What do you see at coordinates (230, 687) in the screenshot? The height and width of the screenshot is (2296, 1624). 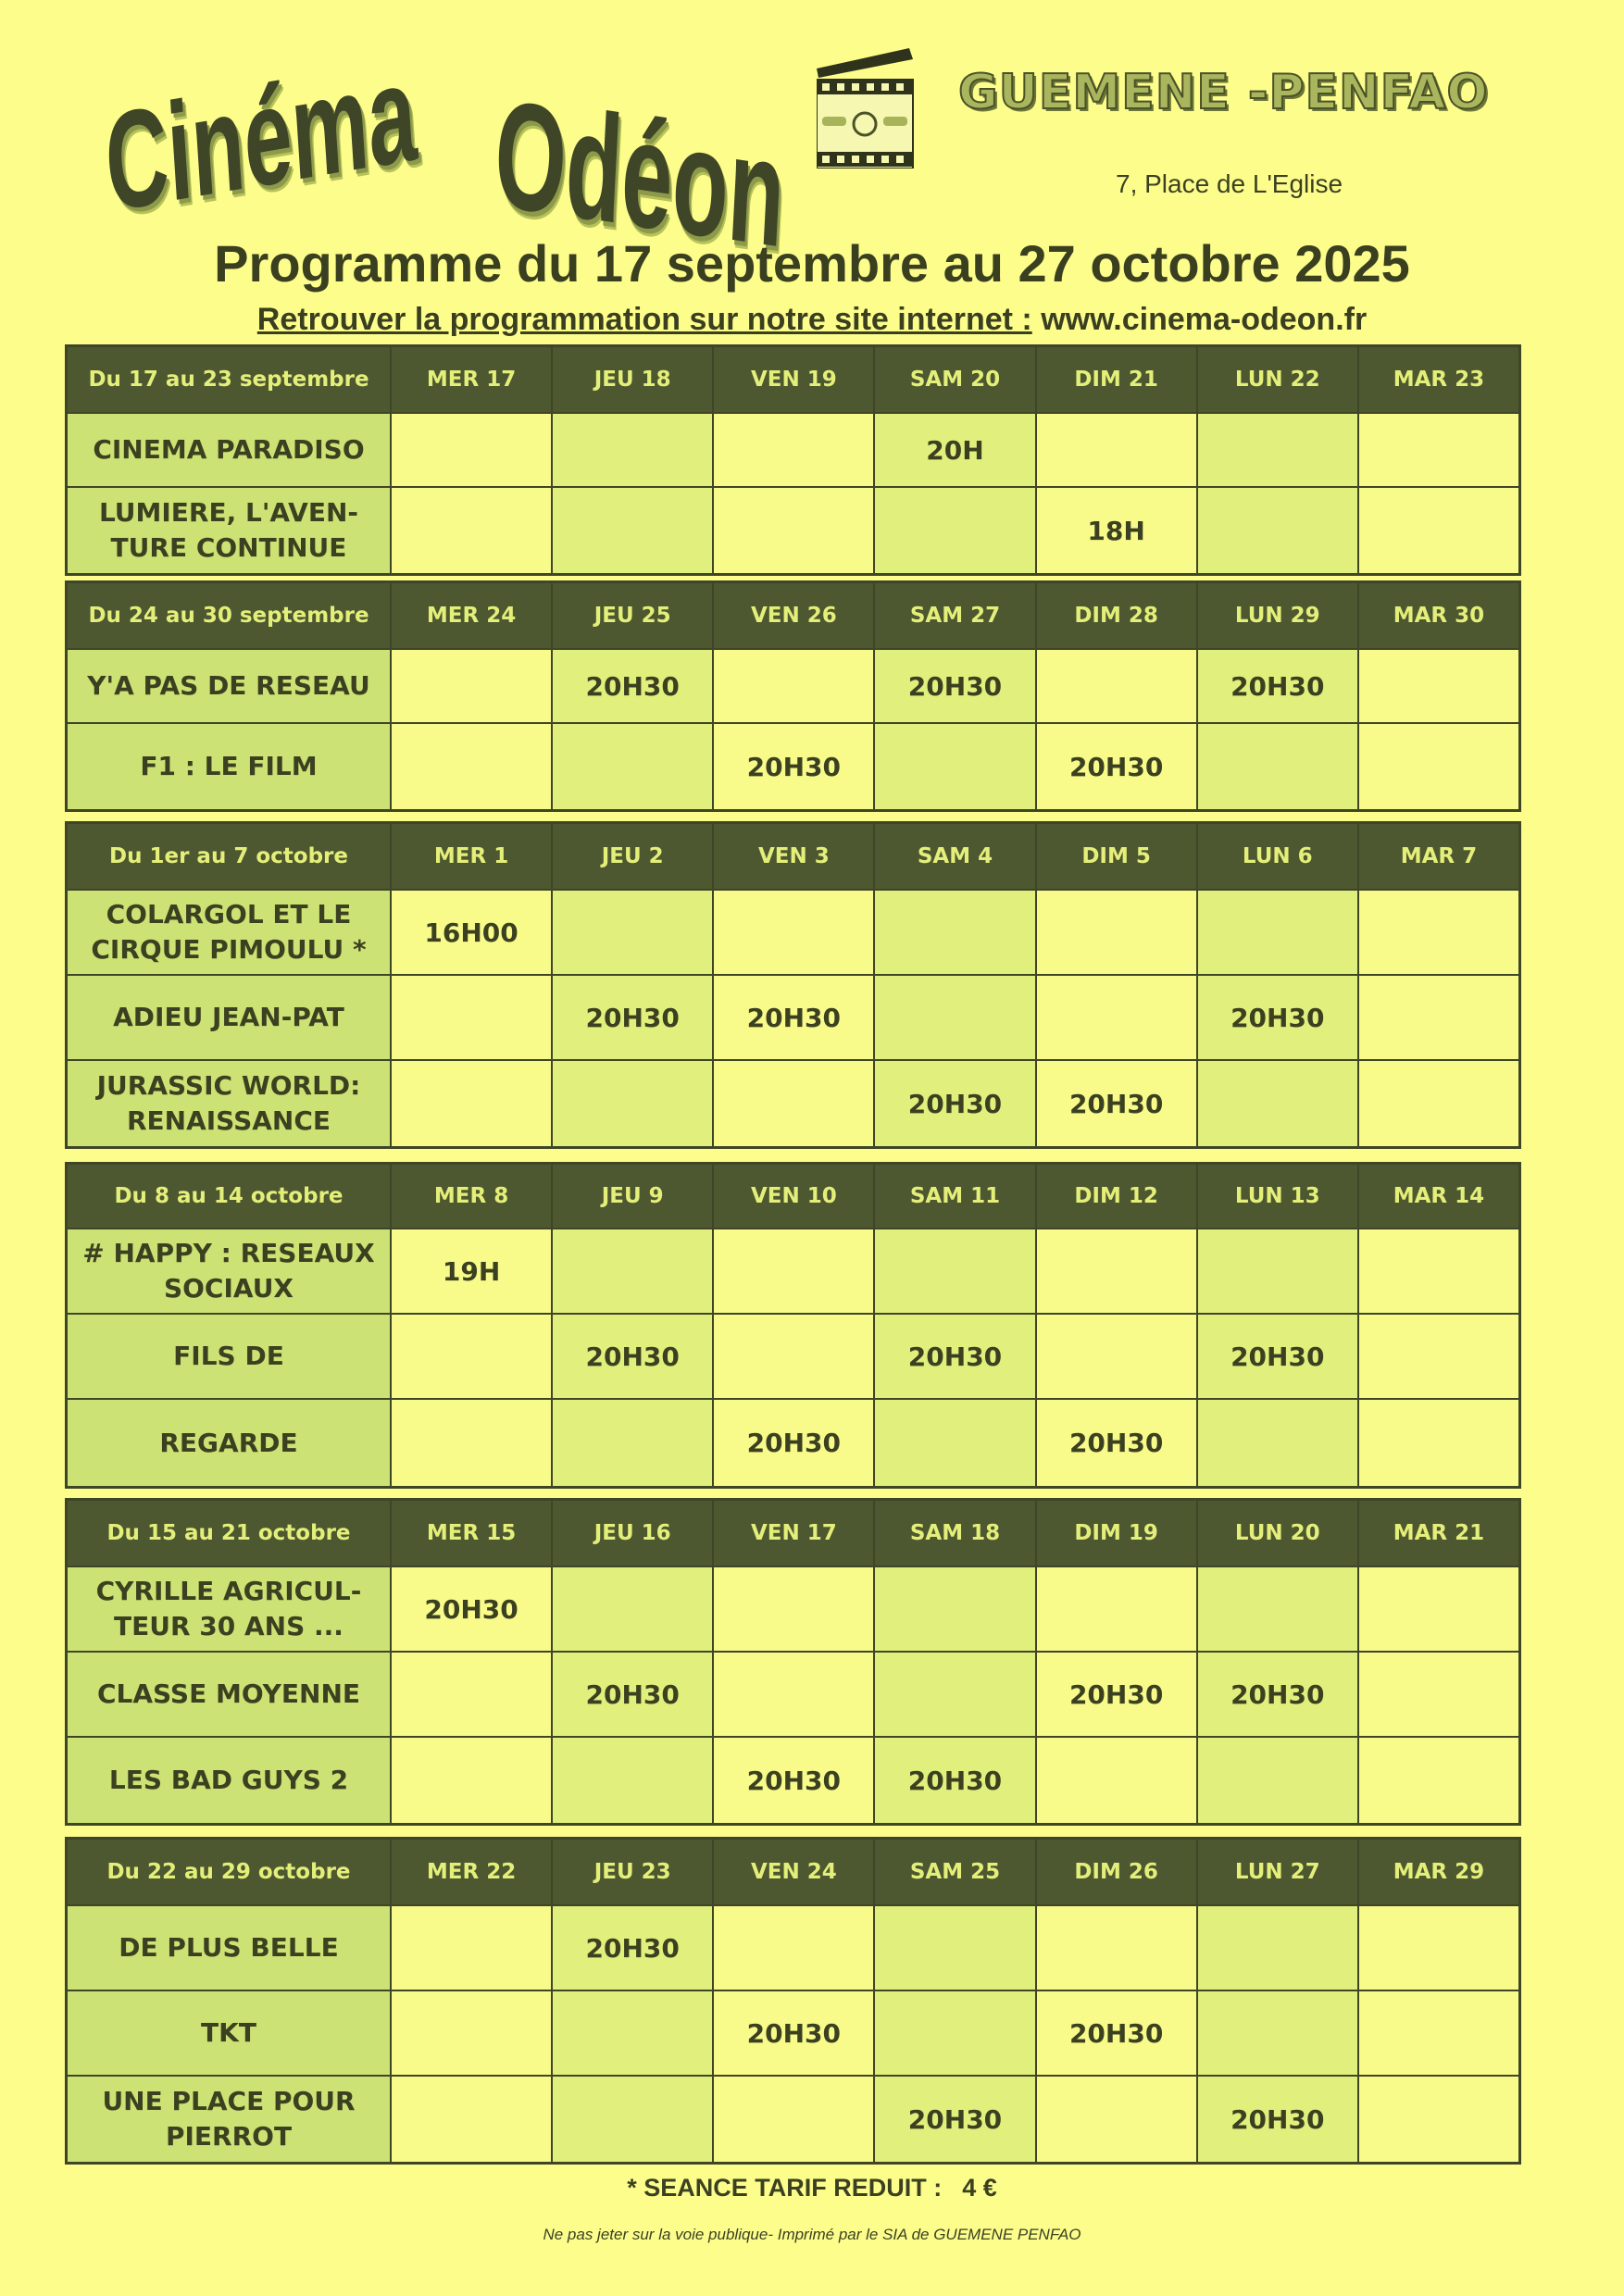 I see `film-title: Y'A PAS DE RESEAU` at bounding box center [230, 687].